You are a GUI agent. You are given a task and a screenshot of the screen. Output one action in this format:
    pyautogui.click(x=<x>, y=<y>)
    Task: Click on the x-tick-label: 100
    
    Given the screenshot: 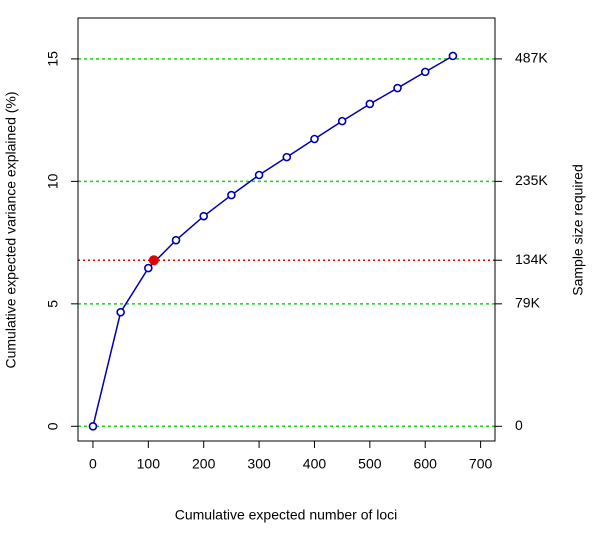 What is the action you would take?
    pyautogui.click(x=149, y=464)
    